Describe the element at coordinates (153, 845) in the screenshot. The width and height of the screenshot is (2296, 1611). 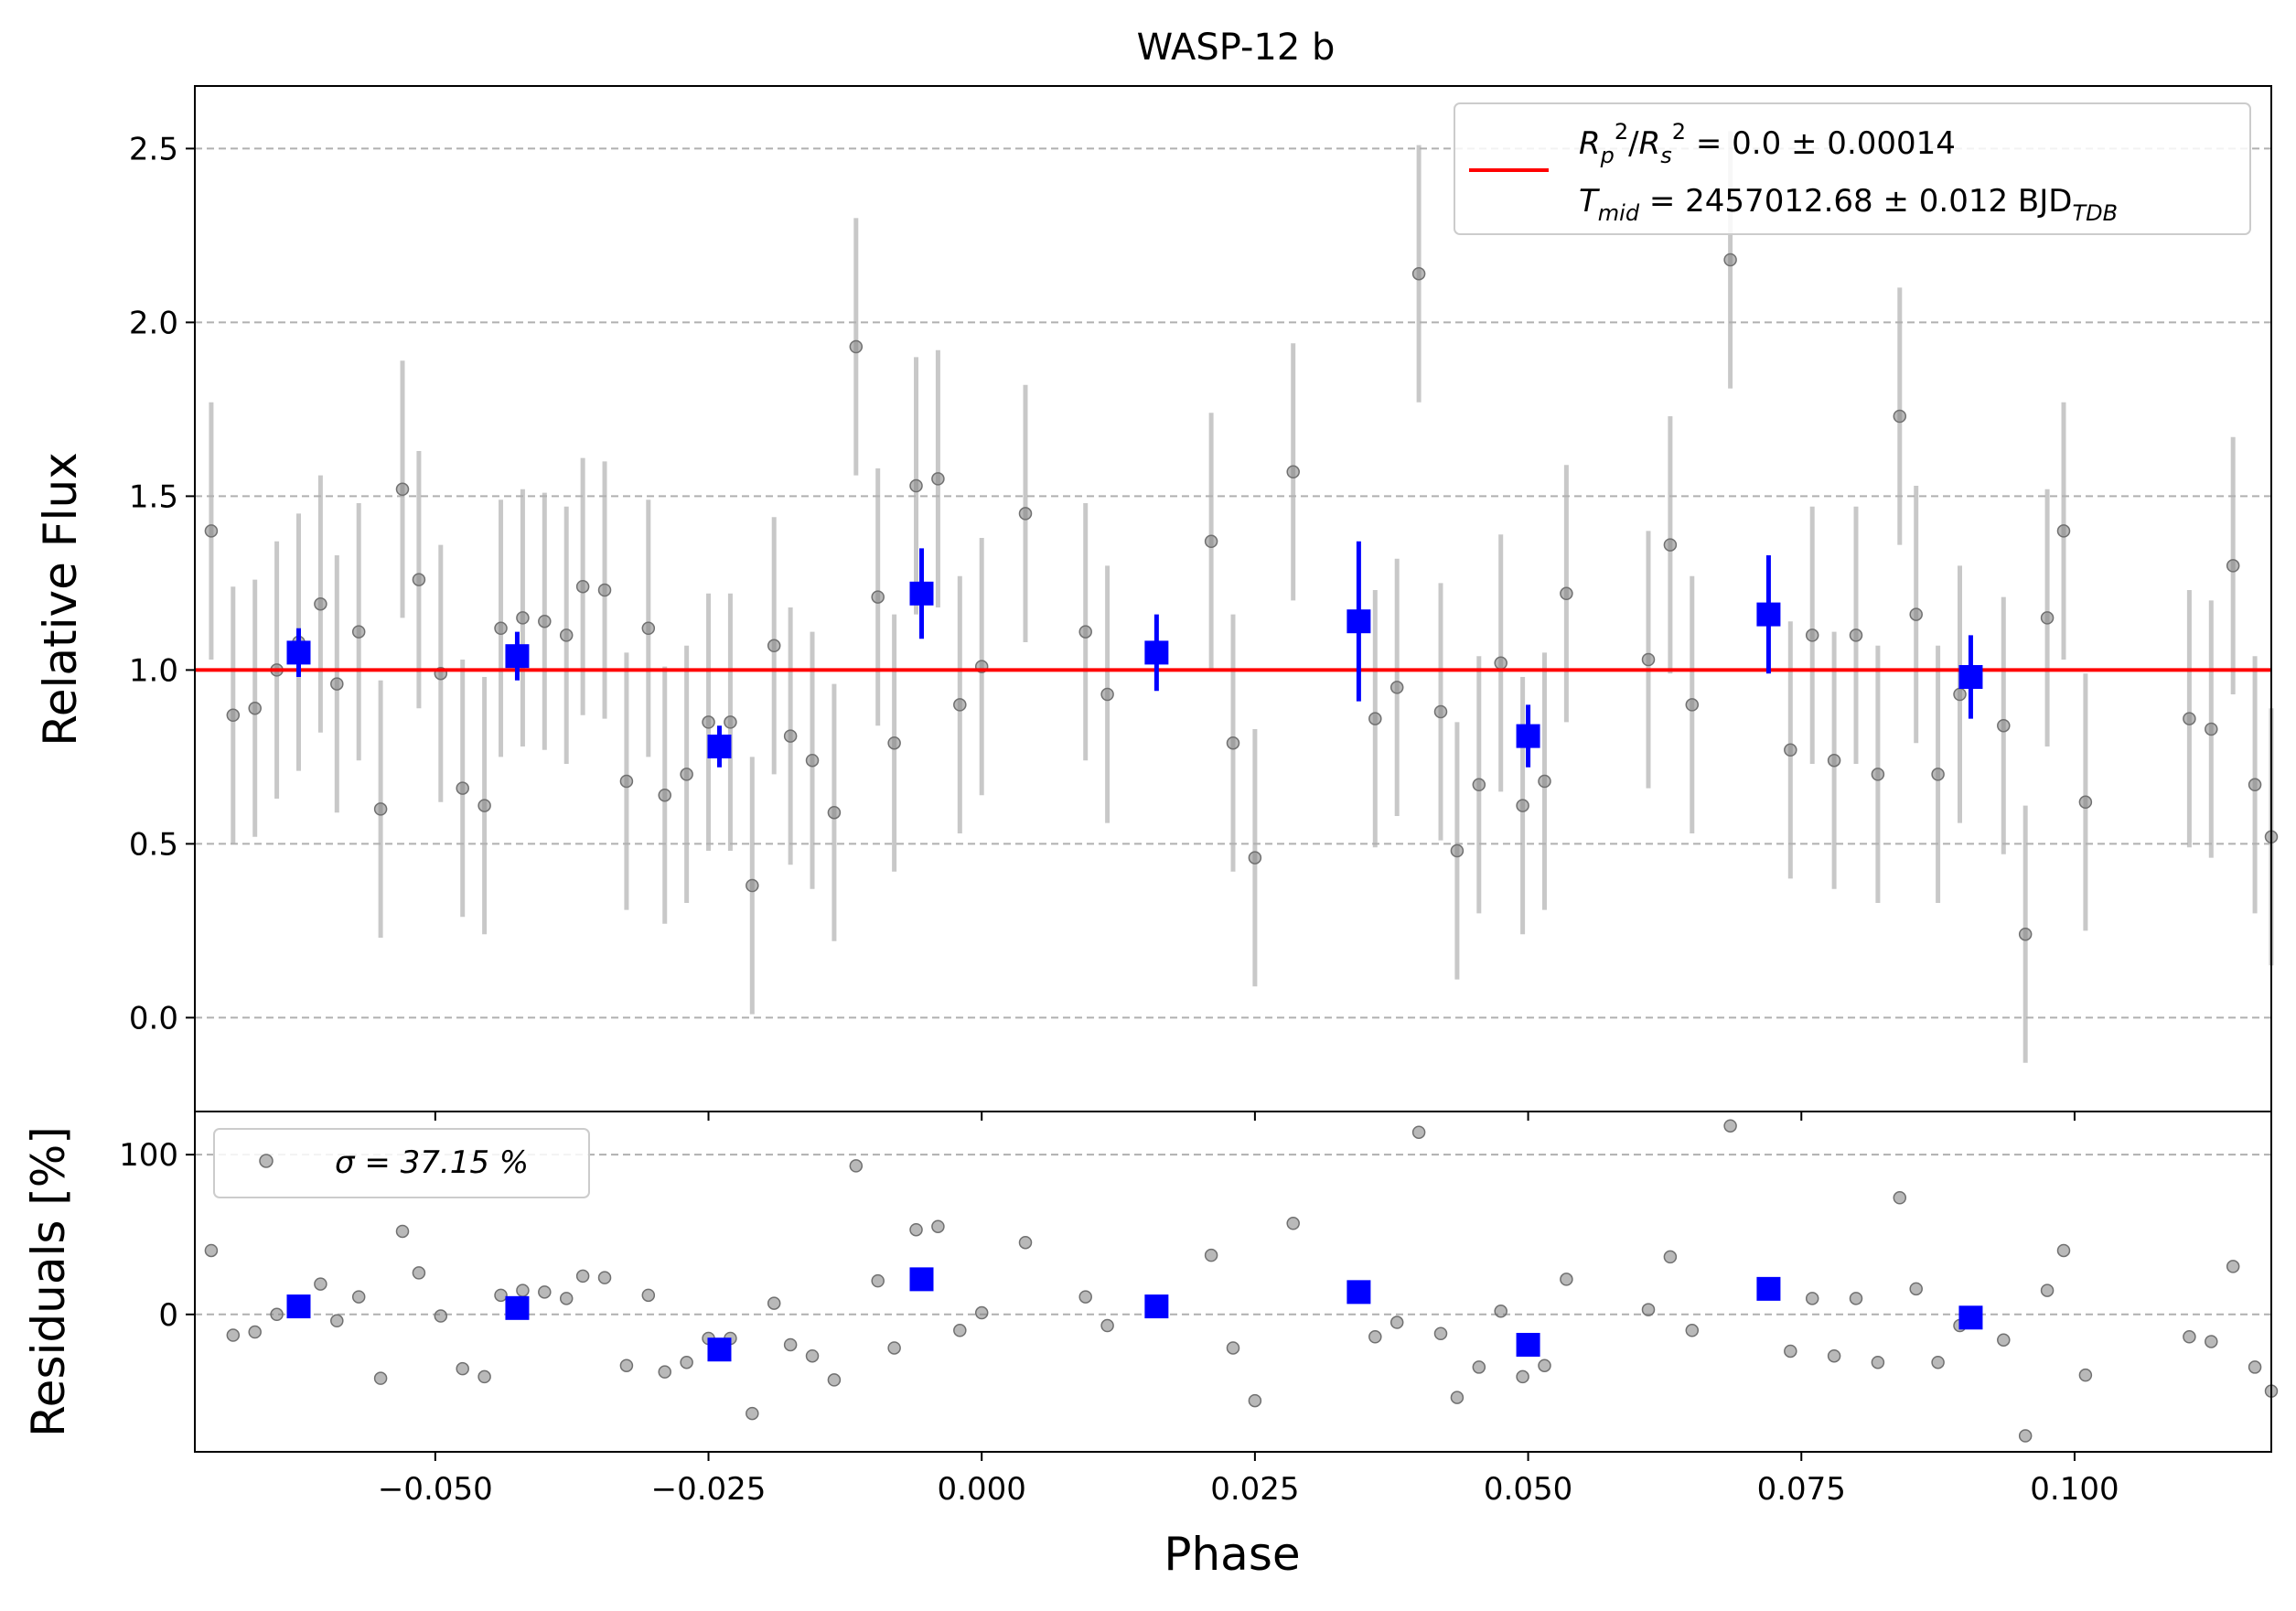
I see `flux-y-tick-label: 0.5` at that location.